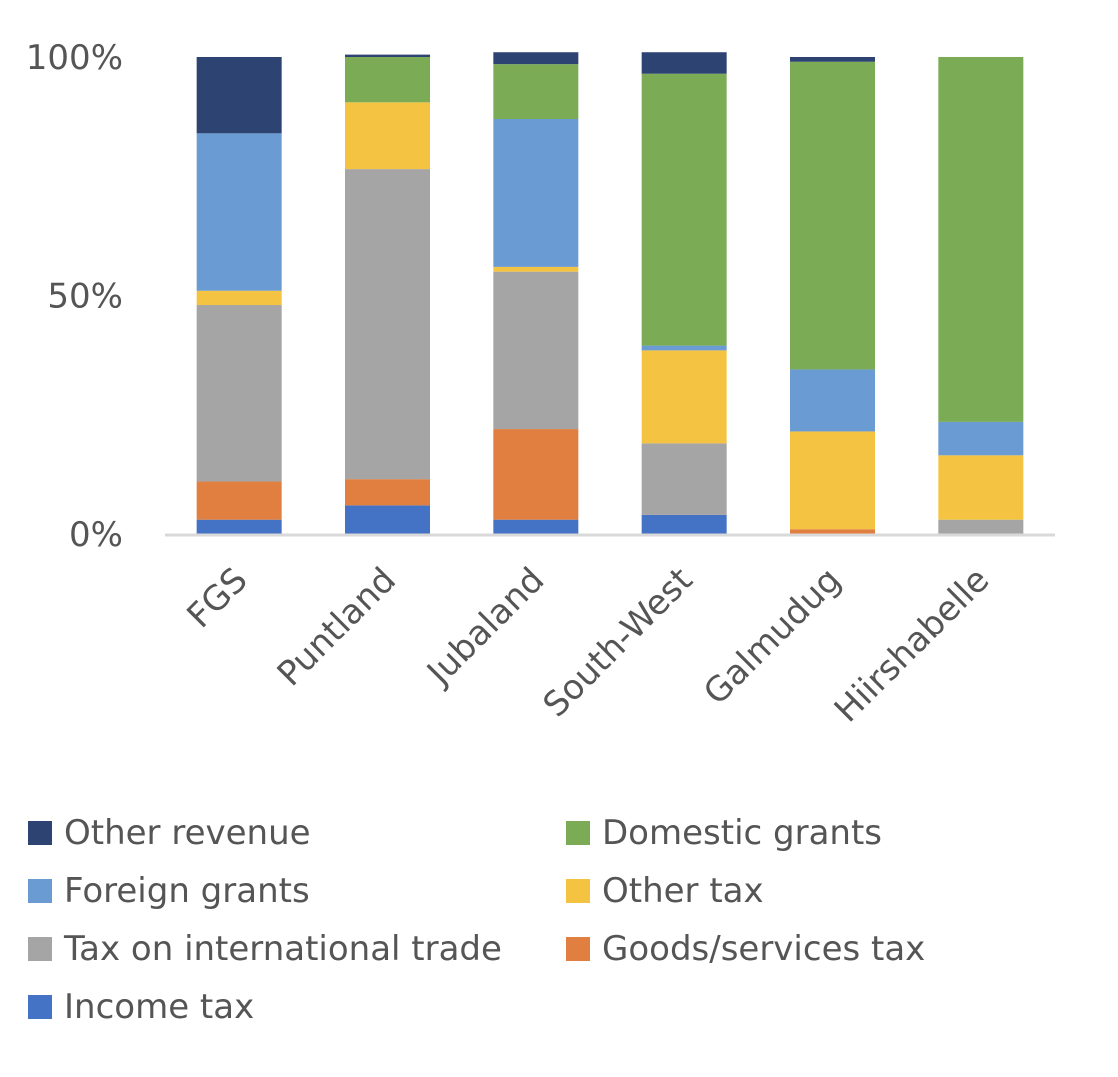 The height and width of the screenshot is (1077, 1118). What do you see at coordinates (387, 492) in the screenshot?
I see `bar-segment-puntland-goods-services-tax` at bounding box center [387, 492].